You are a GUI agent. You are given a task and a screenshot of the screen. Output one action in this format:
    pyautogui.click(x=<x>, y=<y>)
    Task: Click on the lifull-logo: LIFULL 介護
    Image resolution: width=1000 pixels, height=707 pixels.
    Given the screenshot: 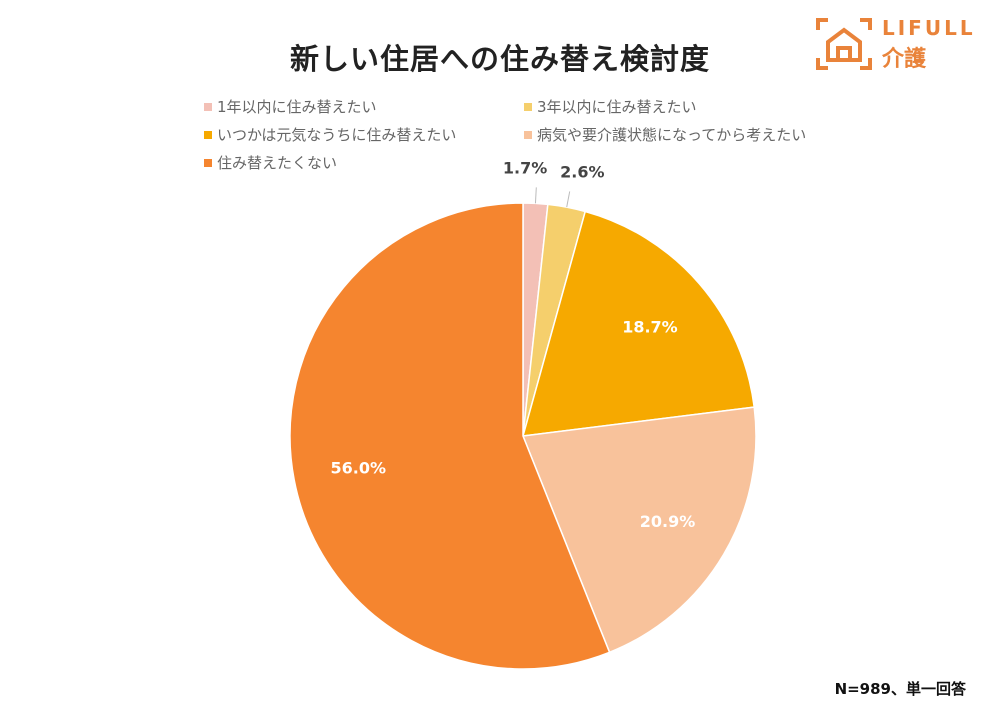 What is the action you would take?
    pyautogui.click(x=899, y=44)
    